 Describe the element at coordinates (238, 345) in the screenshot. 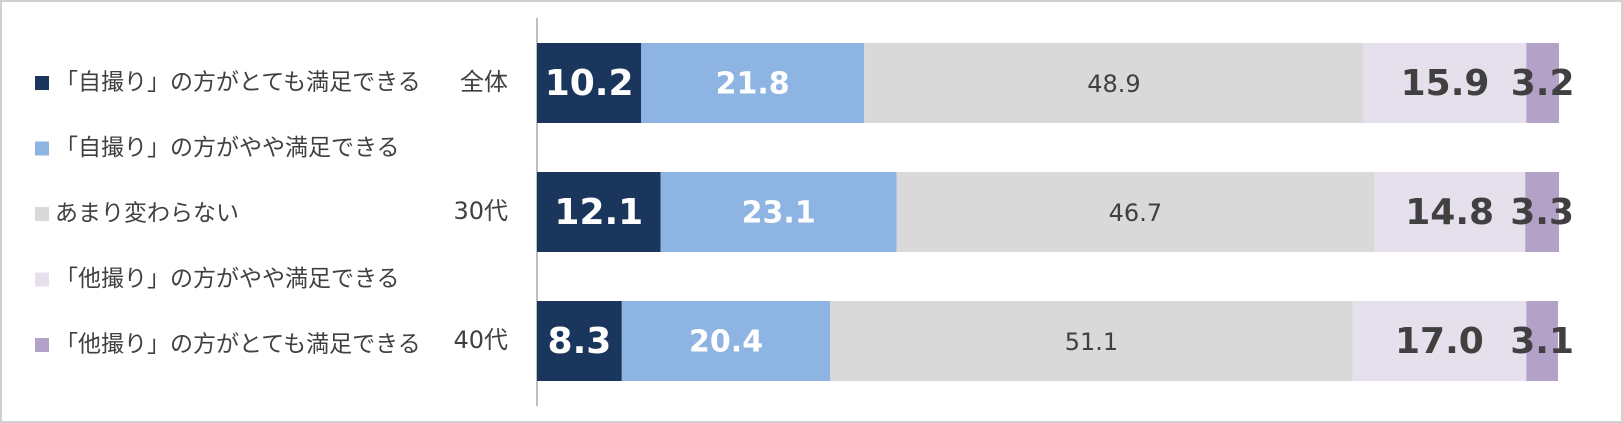

I see `legend-label: 「他撮り」の方がとても満足できる` at that location.